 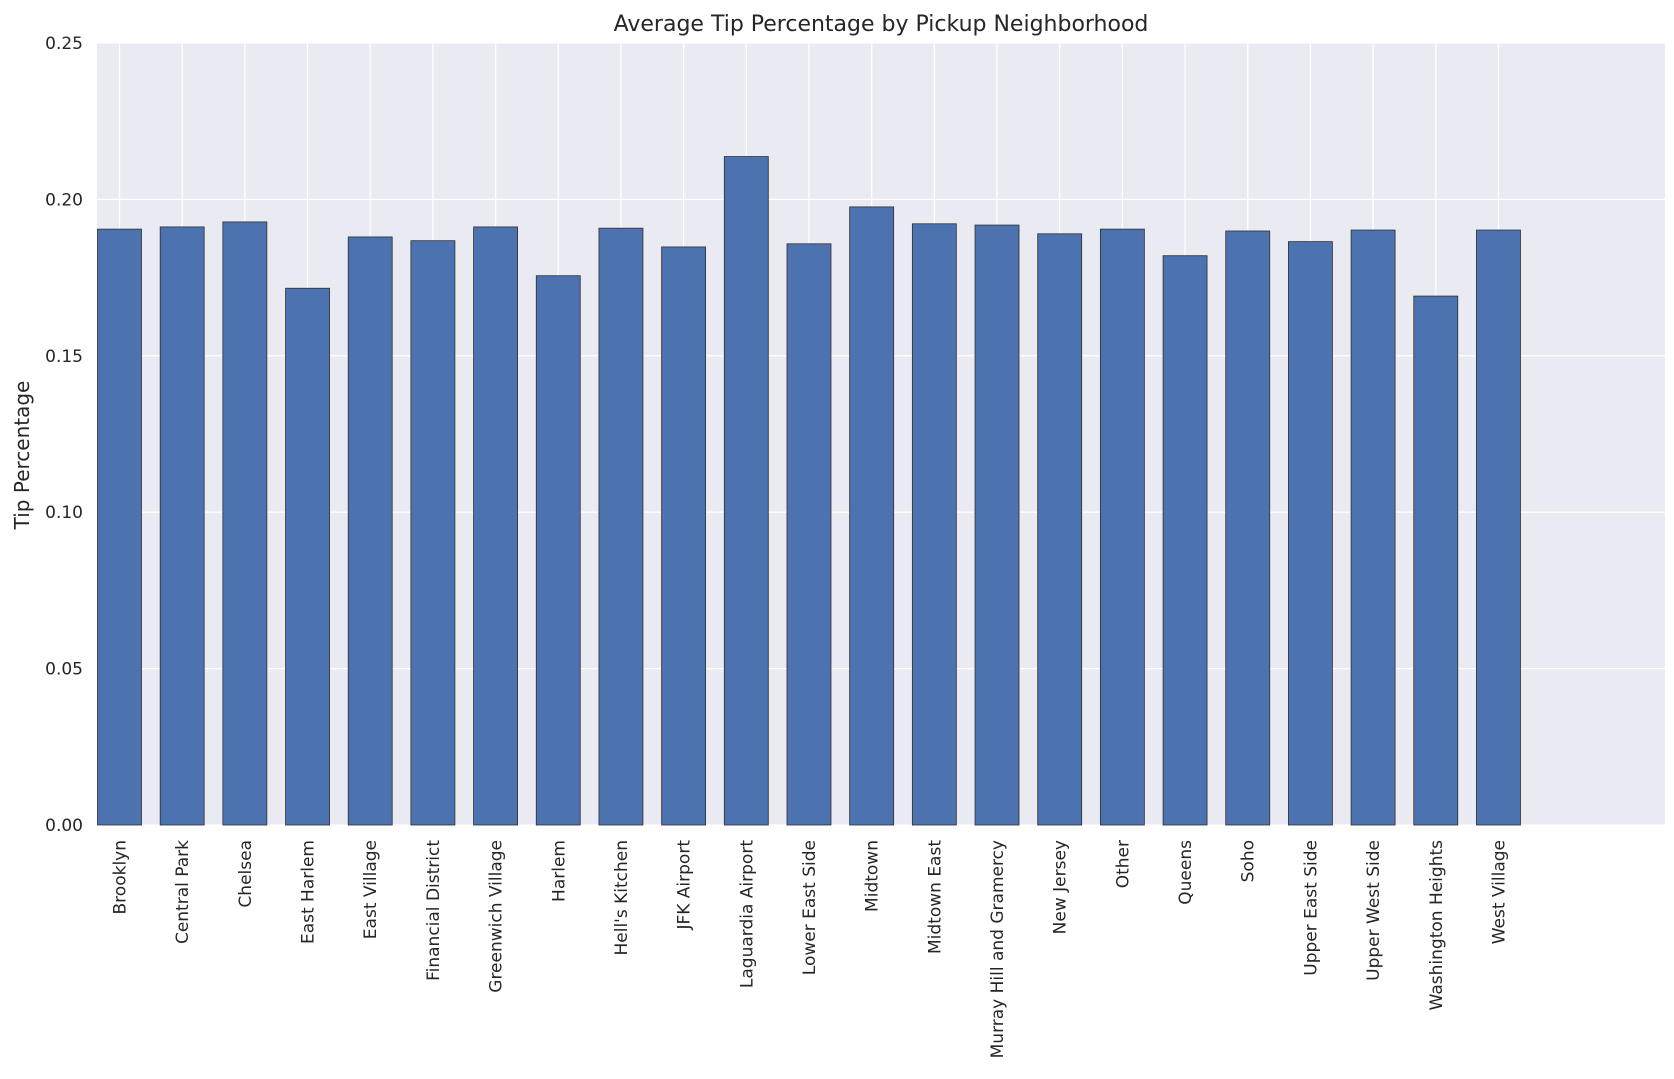 I want to click on x-tick-label: JFK Airport, so click(x=685, y=885).